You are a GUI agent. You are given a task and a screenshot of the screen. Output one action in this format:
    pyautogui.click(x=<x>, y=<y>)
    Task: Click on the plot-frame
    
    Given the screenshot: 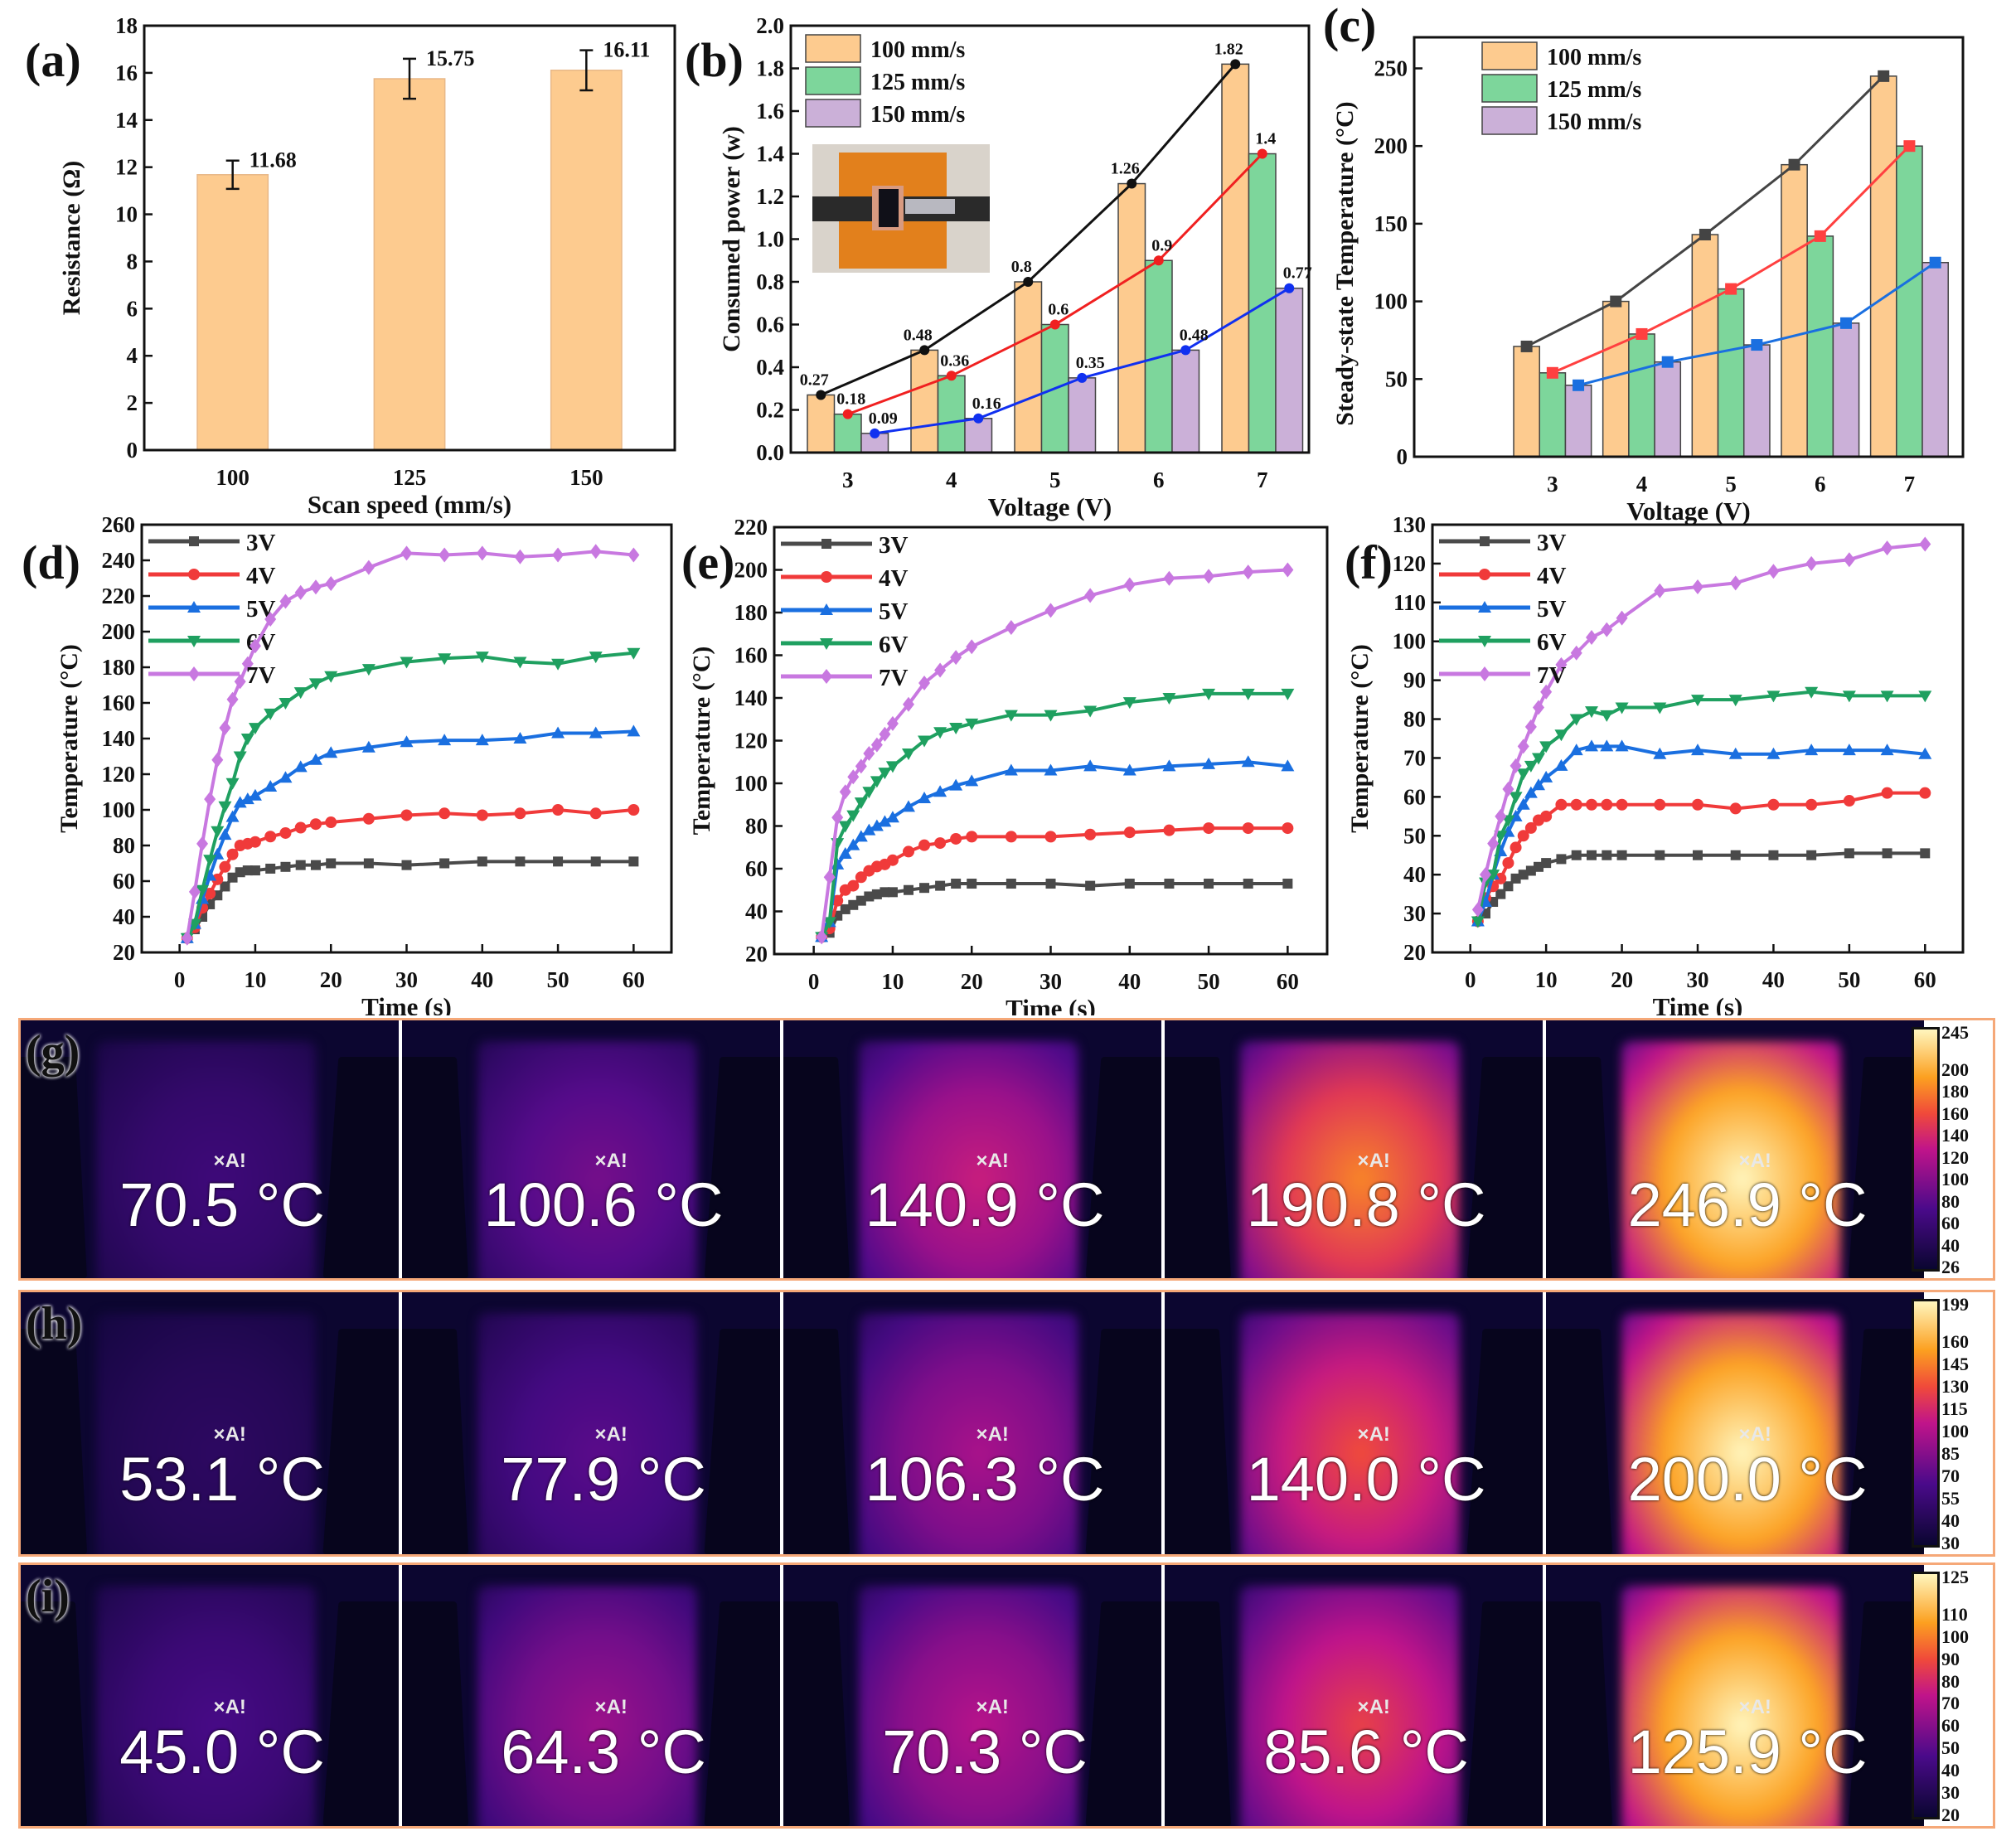 What is the action you would take?
    pyautogui.click(x=1698, y=738)
    